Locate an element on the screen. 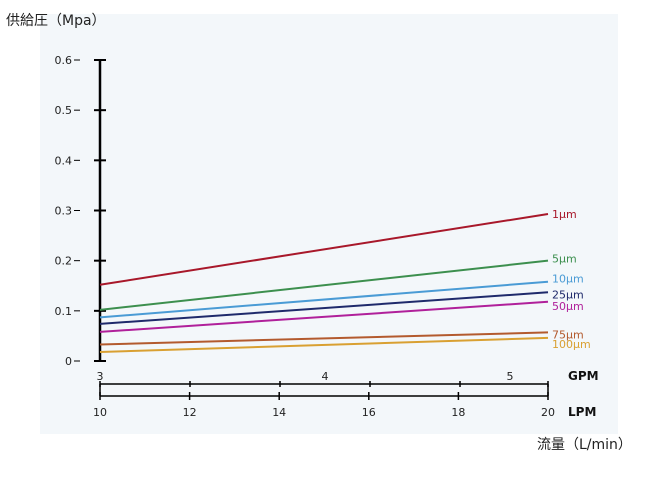 This screenshot has width=645, height=485. series-label: 25μm is located at coordinates (568, 294).